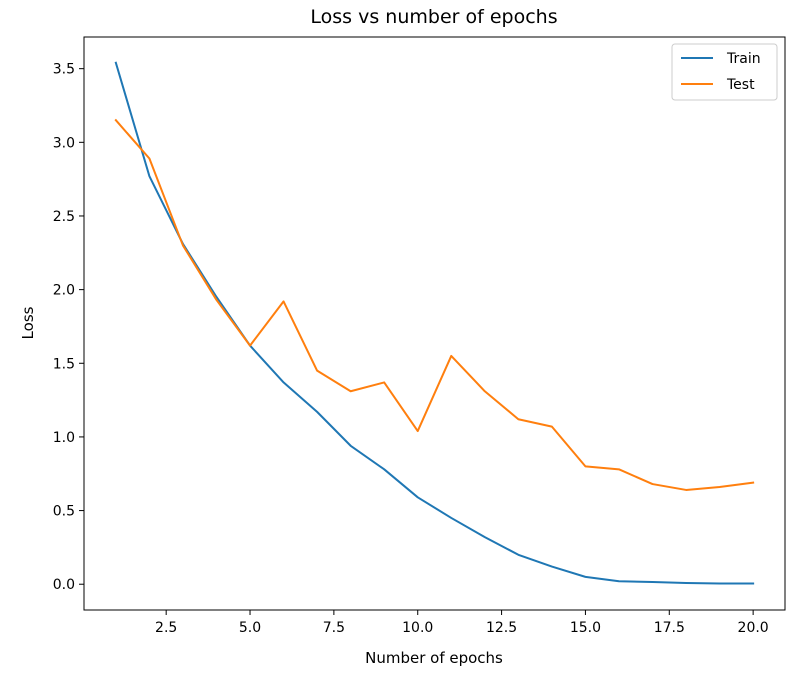 This screenshot has height=675, width=798. Describe the element at coordinates (462, 623) in the screenshot. I see `x-axis: 2.5 5.0 7.5 10.0 12.5 15.0 17.5 20.0` at that location.